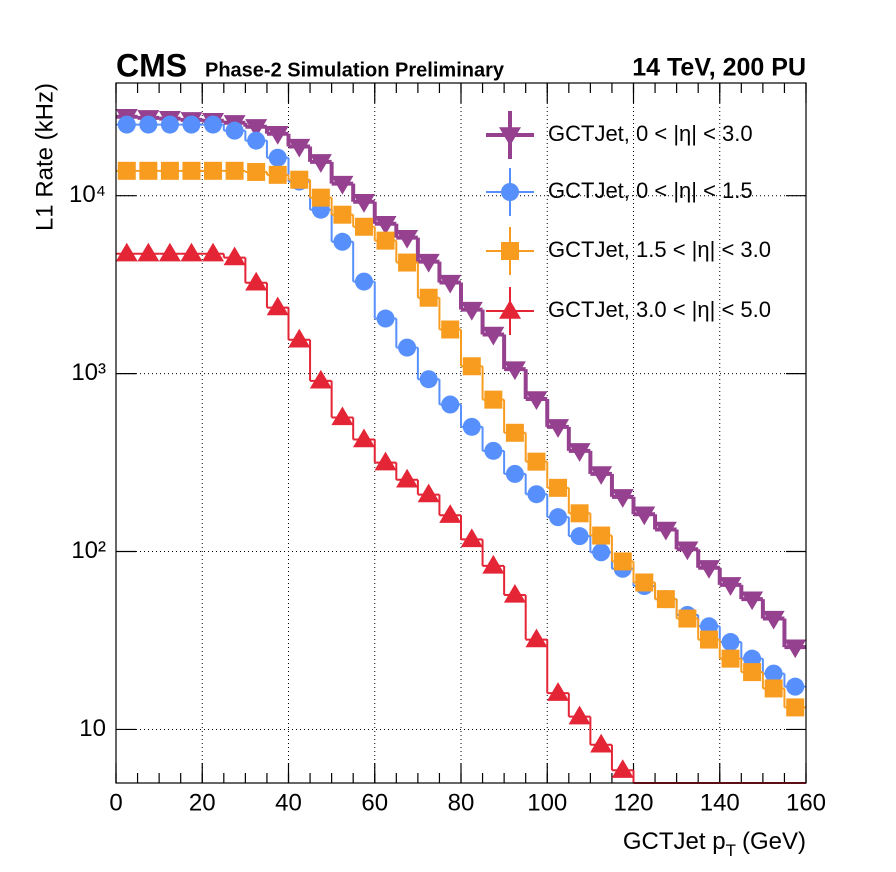 The height and width of the screenshot is (872, 896). What do you see at coordinates (288, 802) in the screenshot?
I see `x-tick-label: 40` at bounding box center [288, 802].